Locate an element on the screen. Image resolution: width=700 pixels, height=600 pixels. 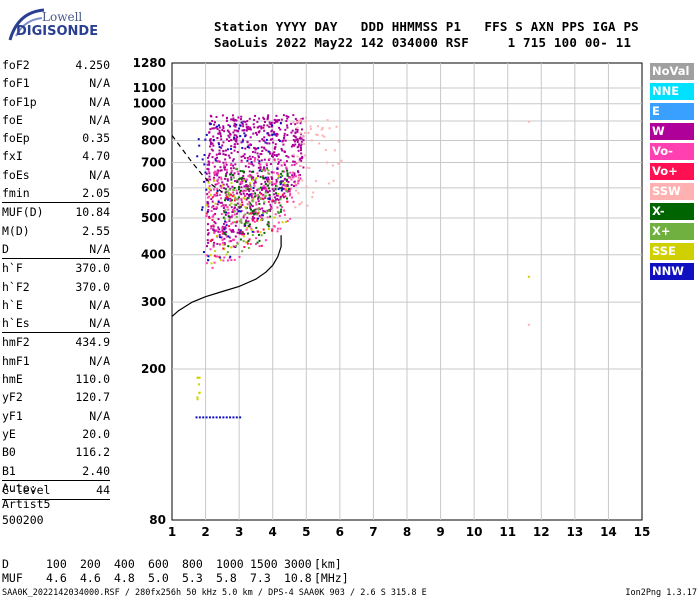
d-value: 1500 is located at coordinates (264, 564).